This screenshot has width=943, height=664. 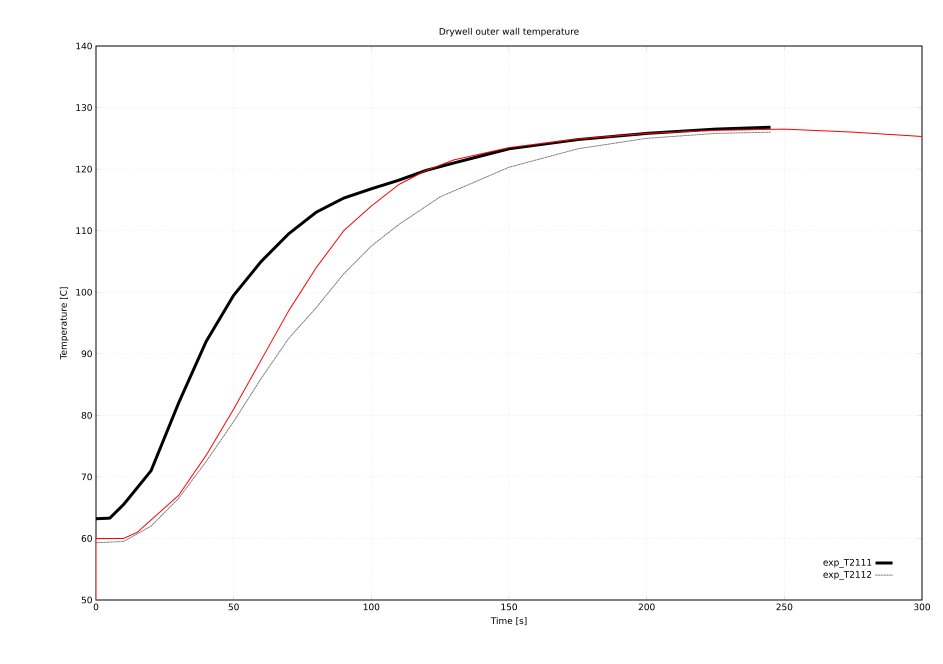 What do you see at coordinates (87, 415) in the screenshot?
I see `y-tick-label: 80` at bounding box center [87, 415].